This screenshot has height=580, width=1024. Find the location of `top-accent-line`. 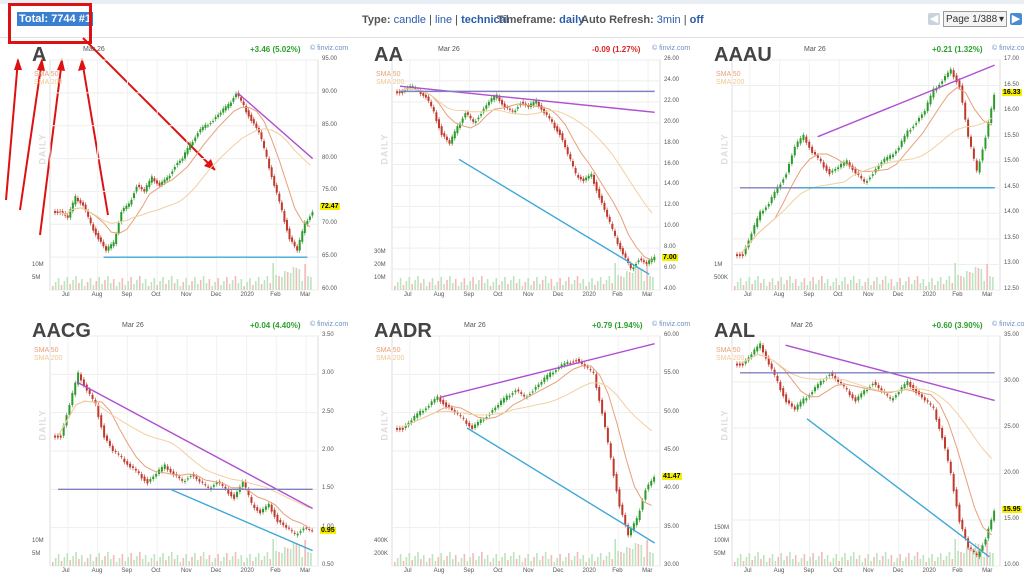

top-accent-line is located at coordinates (512, 2).